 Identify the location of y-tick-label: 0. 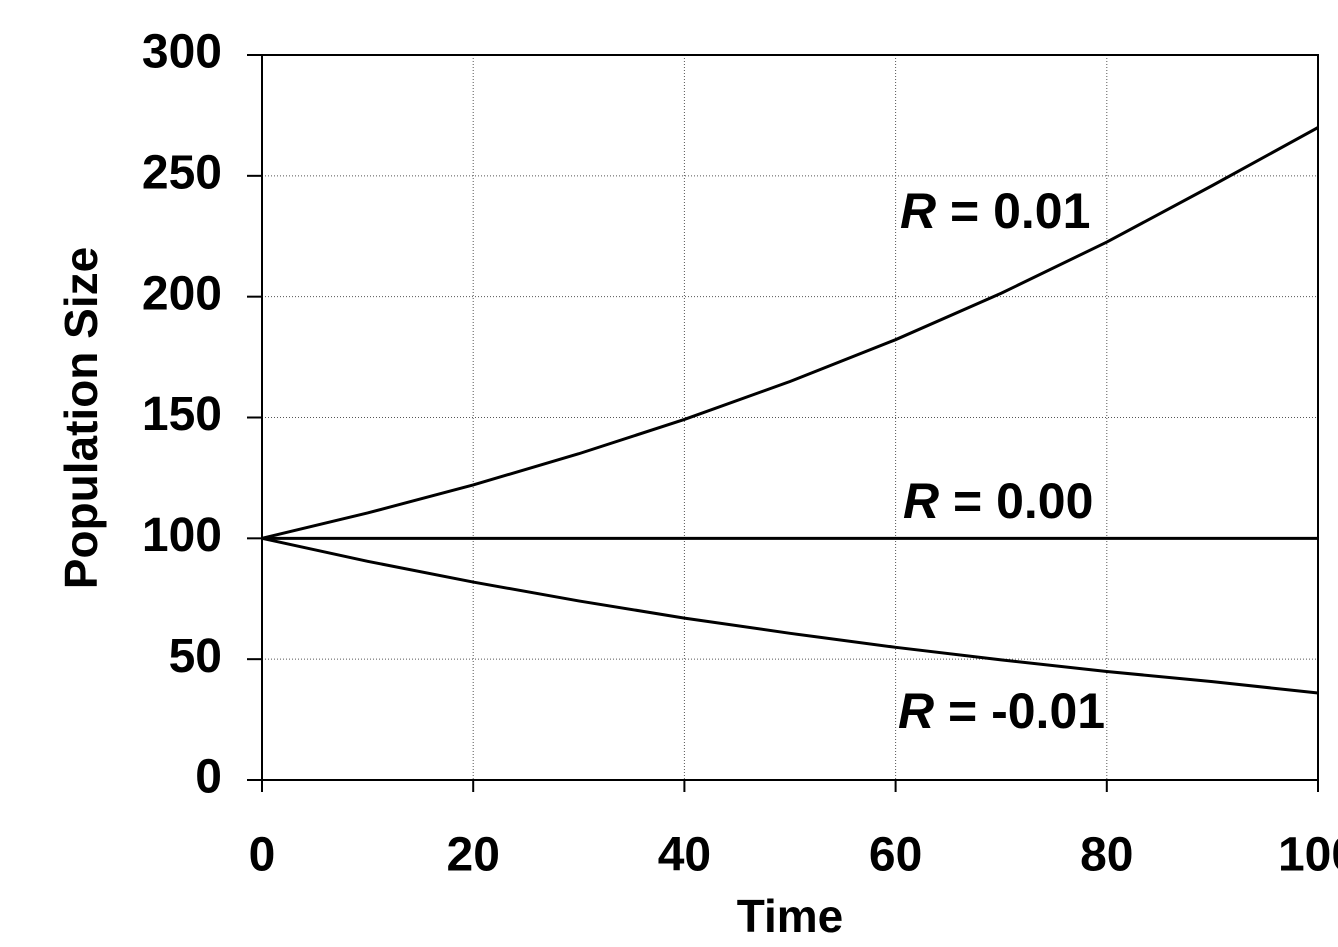
(208, 777).